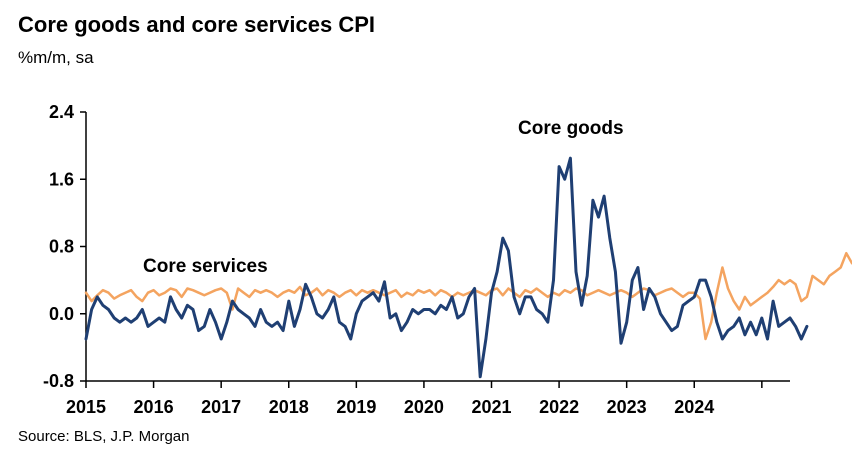 The width and height of the screenshot is (852, 460). What do you see at coordinates (58, 381) in the screenshot?
I see `y-tick-label: -0.8` at bounding box center [58, 381].